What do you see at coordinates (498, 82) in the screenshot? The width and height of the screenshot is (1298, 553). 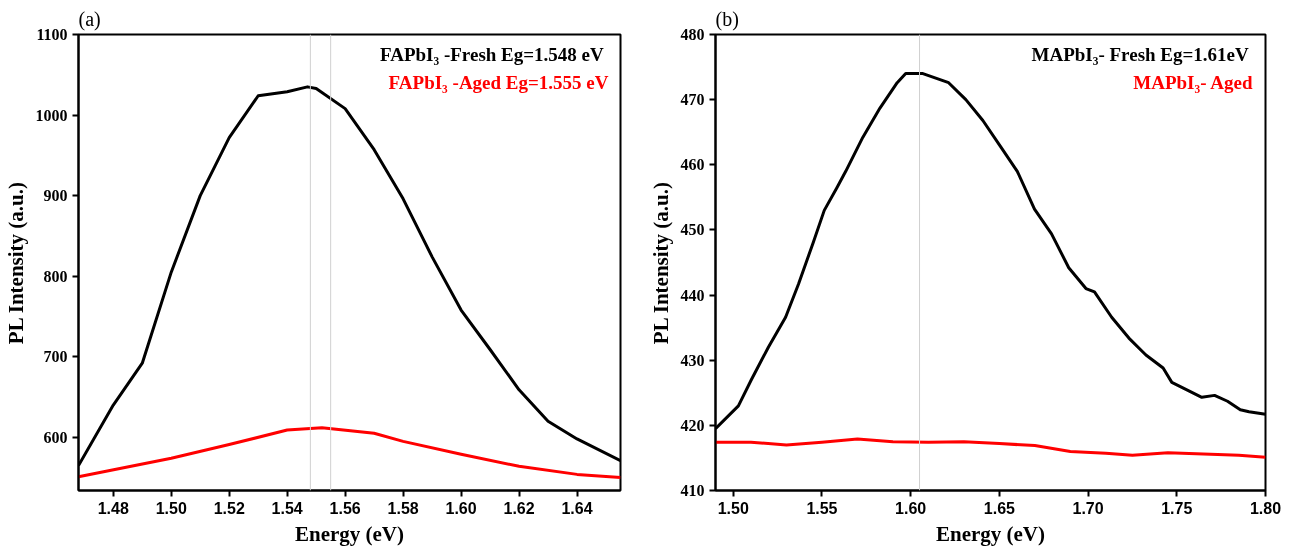 I see `text: FAPbI₃ -Aged Eg=1.555 eV` at bounding box center [498, 82].